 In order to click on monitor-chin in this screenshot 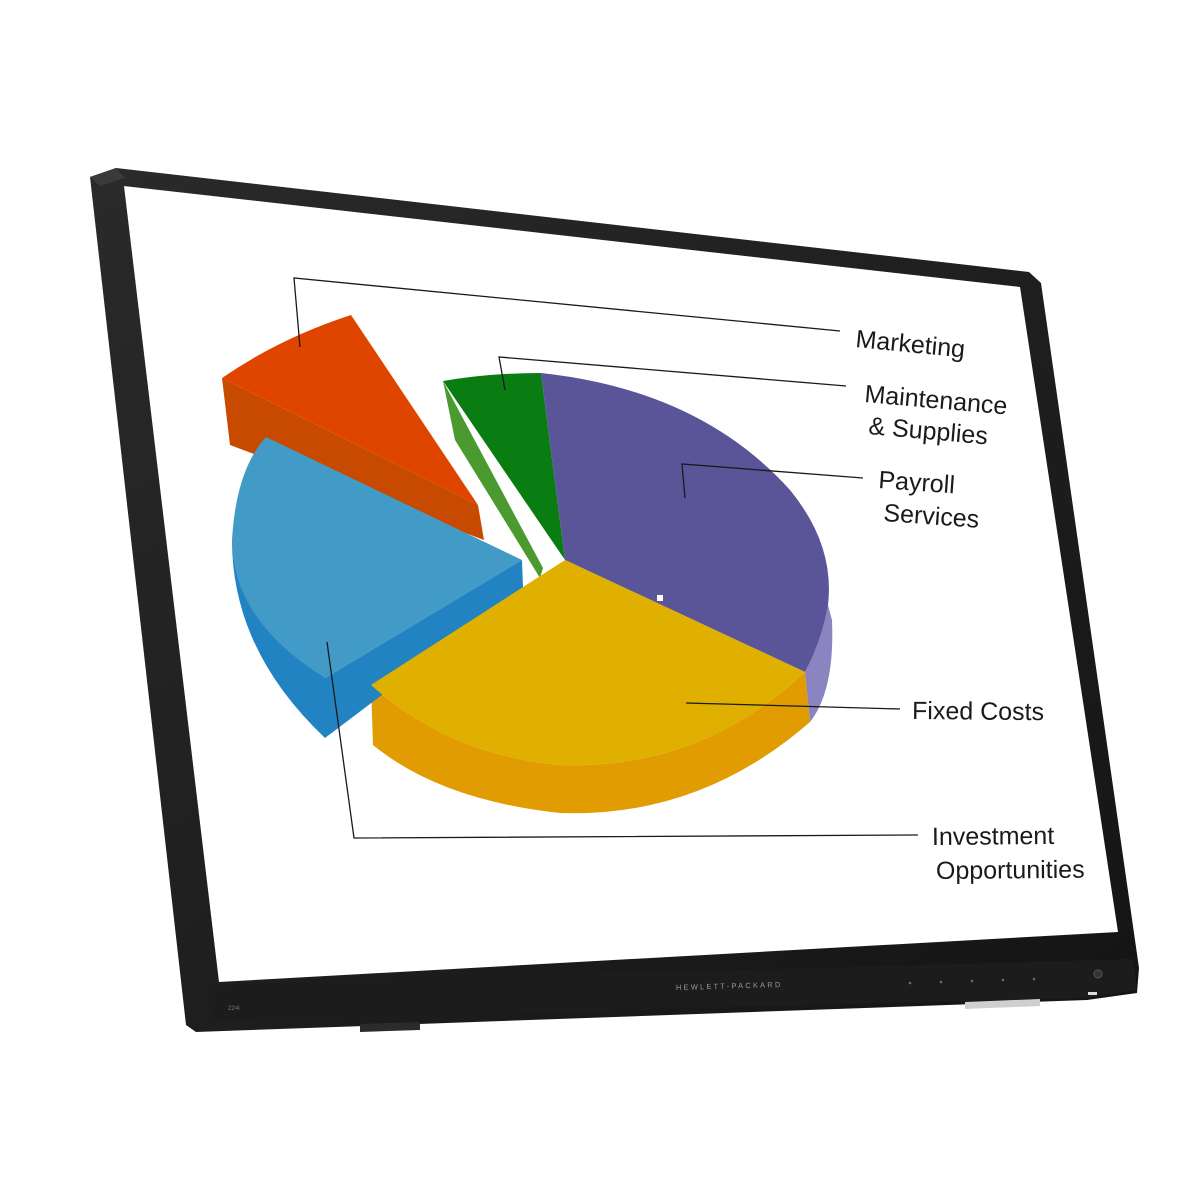, I will do `click(672, 989)`.